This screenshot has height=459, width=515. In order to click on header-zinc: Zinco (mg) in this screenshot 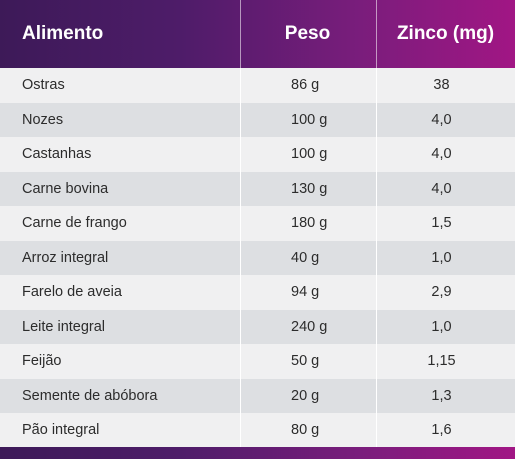, I will do `click(445, 33)`.